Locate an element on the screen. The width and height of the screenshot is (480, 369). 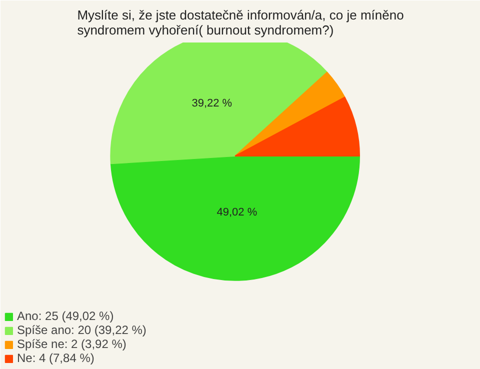
data-label: 49,02 % is located at coordinates (237, 212).